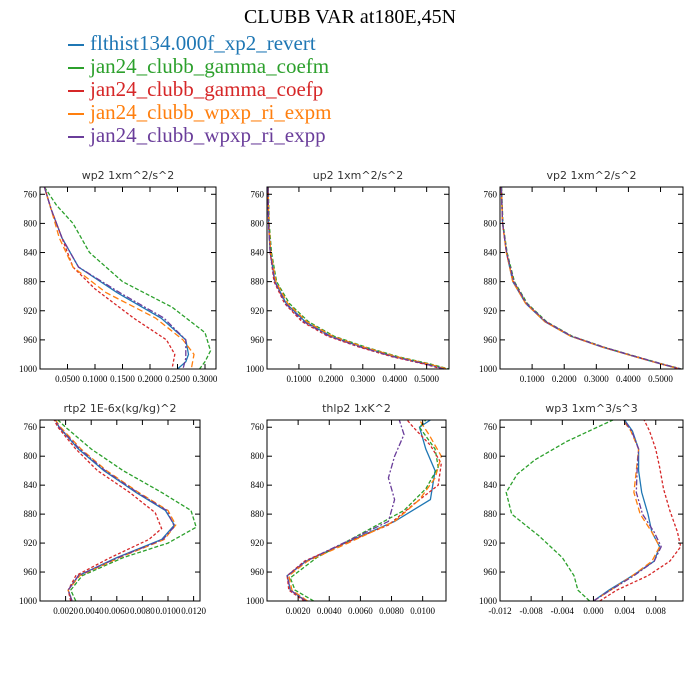  What do you see at coordinates (120, 408) in the screenshot?
I see `subplot-title: rtp2 1E-6x(kg/kg)^2` at bounding box center [120, 408].